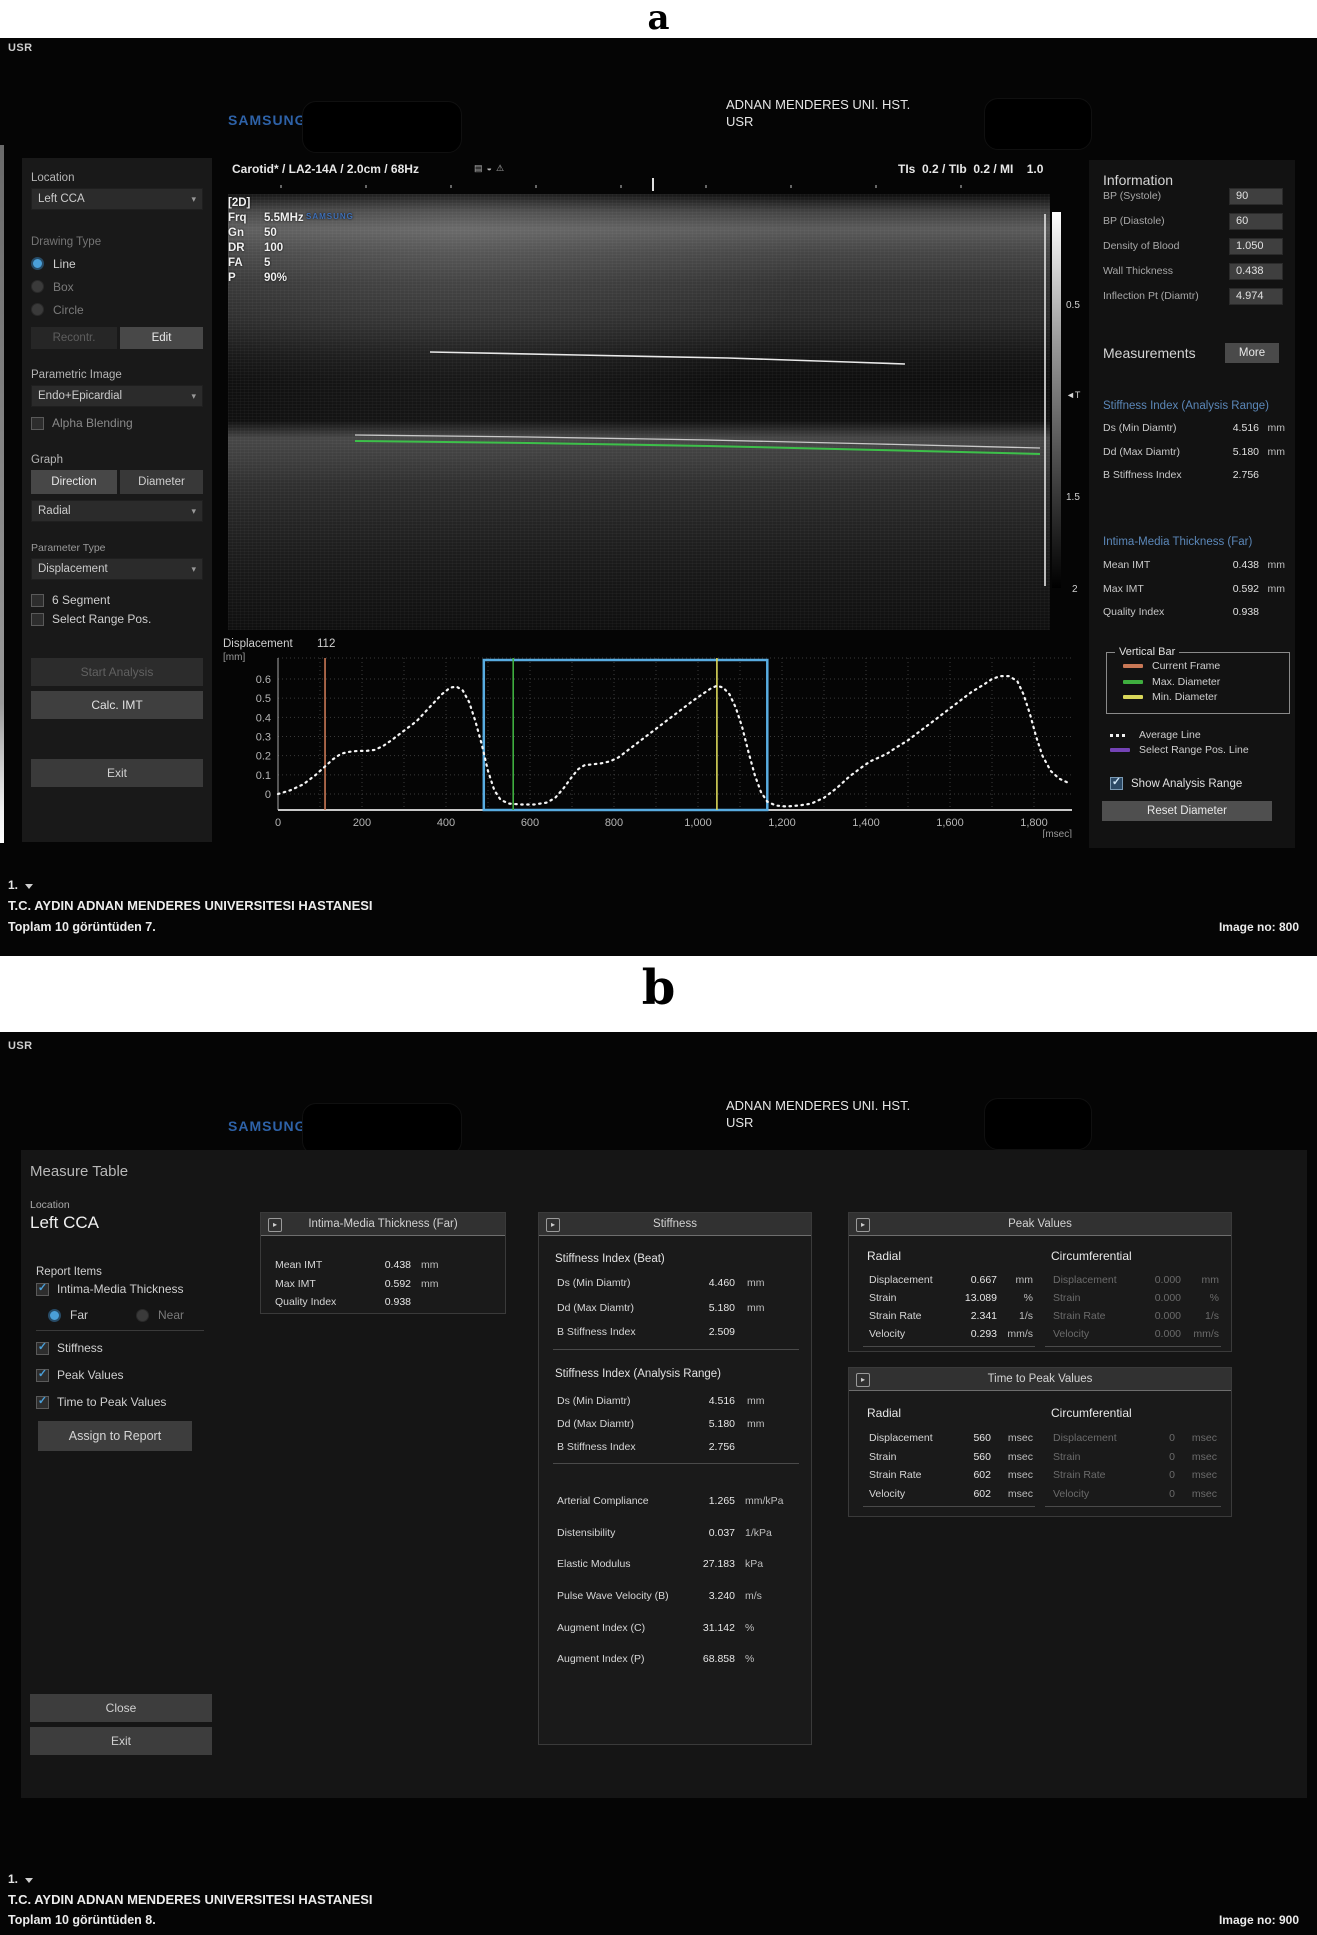 This screenshot has width=1317, height=1935. Describe the element at coordinates (1245, 589) in the screenshot. I see `meas-value: 0.592` at that location.